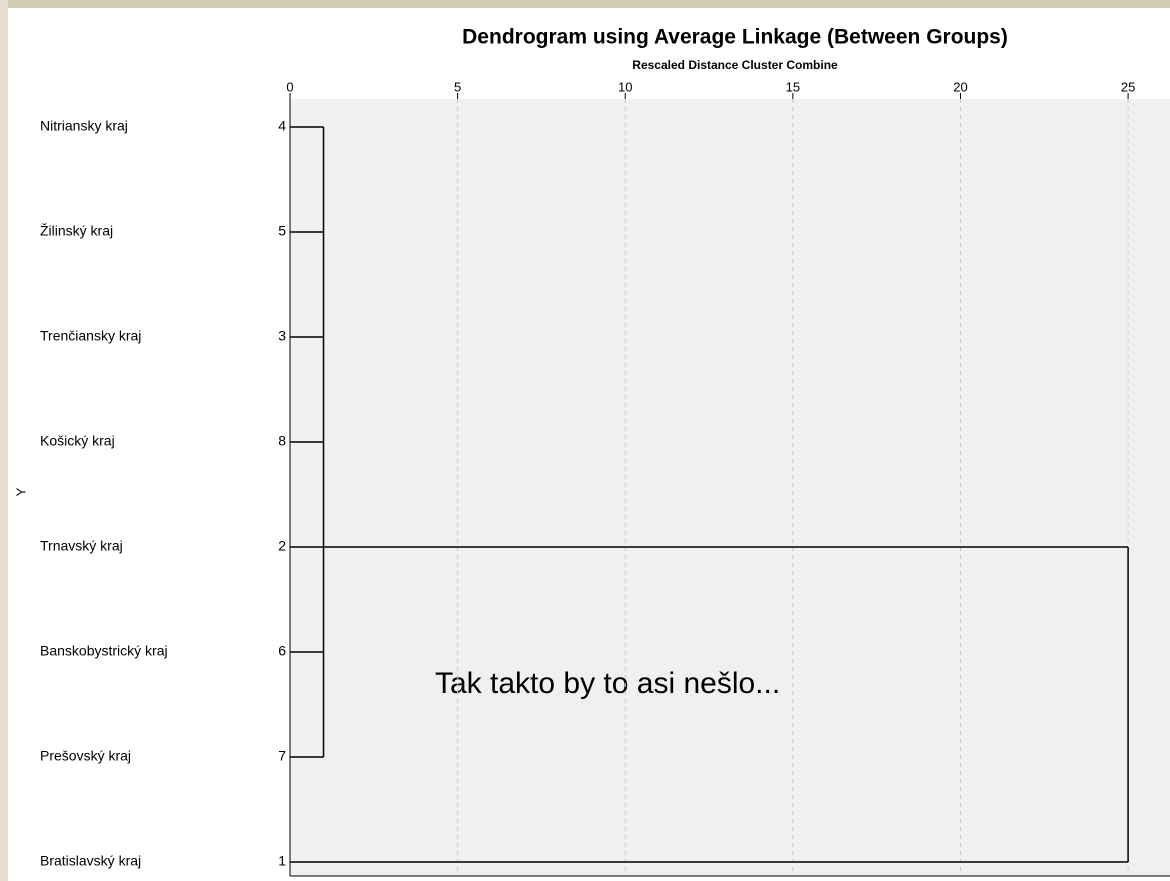 The image size is (1170, 881). Describe the element at coordinates (104, 651) in the screenshot. I see `leaf-label: Banskobystrický kraj` at that location.